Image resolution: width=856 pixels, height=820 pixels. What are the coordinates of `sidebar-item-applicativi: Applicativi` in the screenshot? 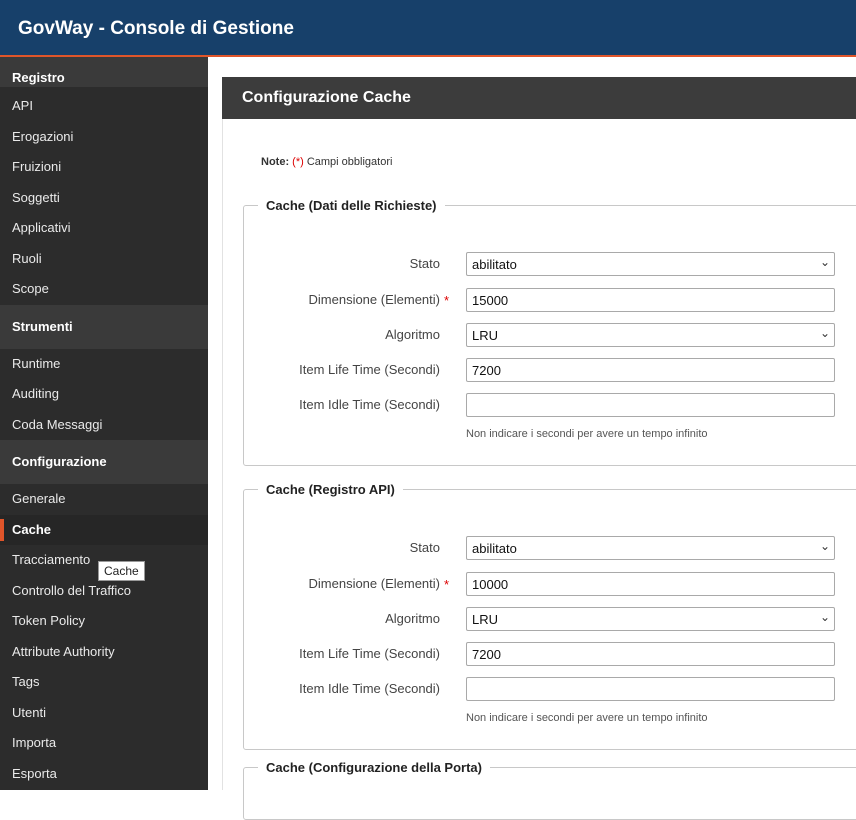 It's located at (41, 227).